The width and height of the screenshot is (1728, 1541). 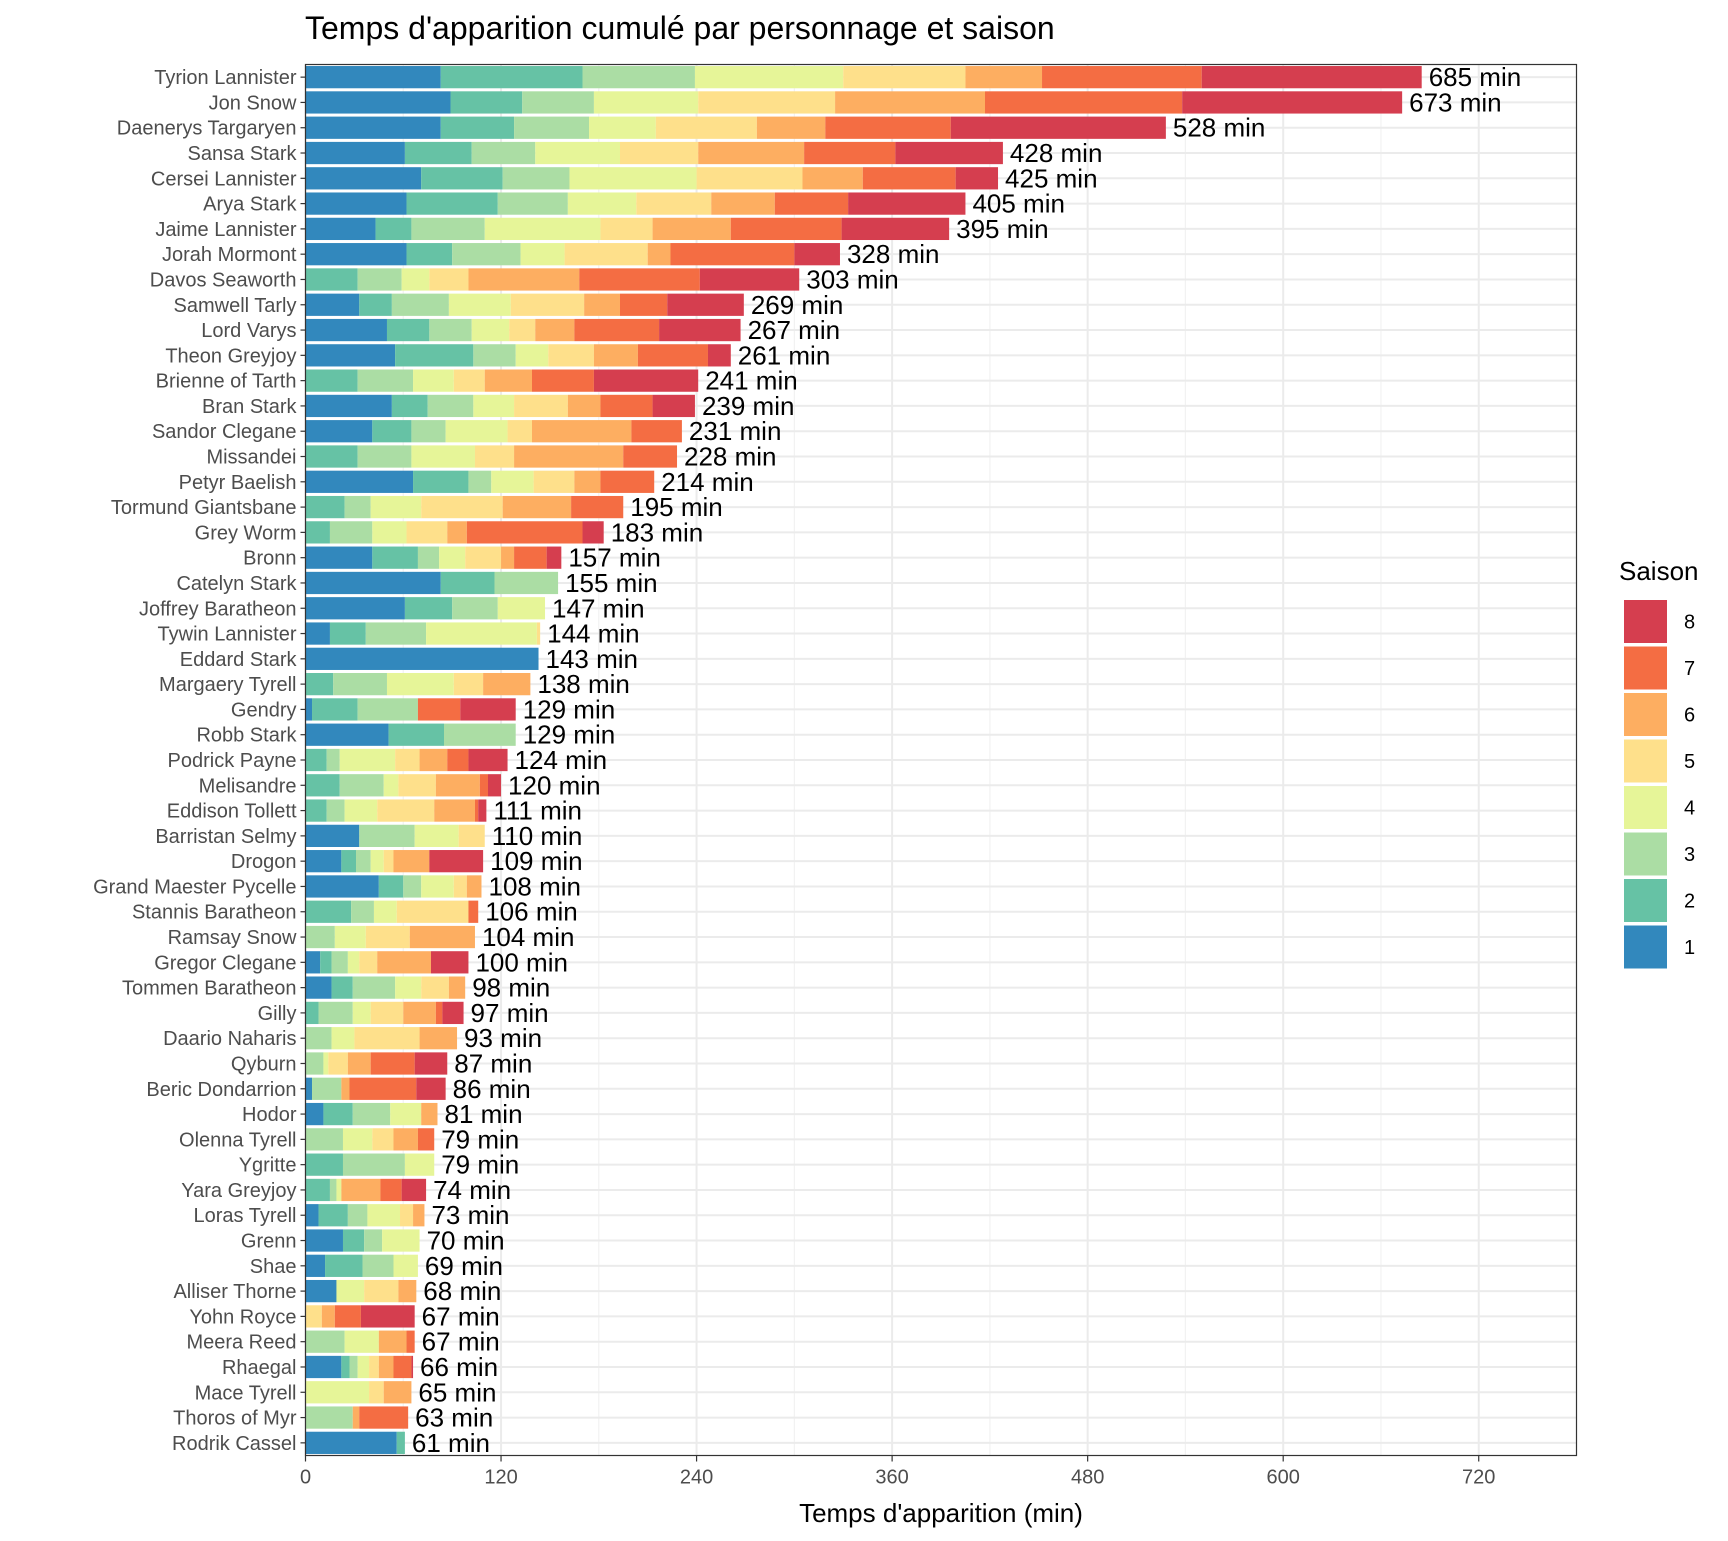 What do you see at coordinates (235, 1419) in the screenshot?
I see `y-tick-label: Thoros of Myr` at bounding box center [235, 1419].